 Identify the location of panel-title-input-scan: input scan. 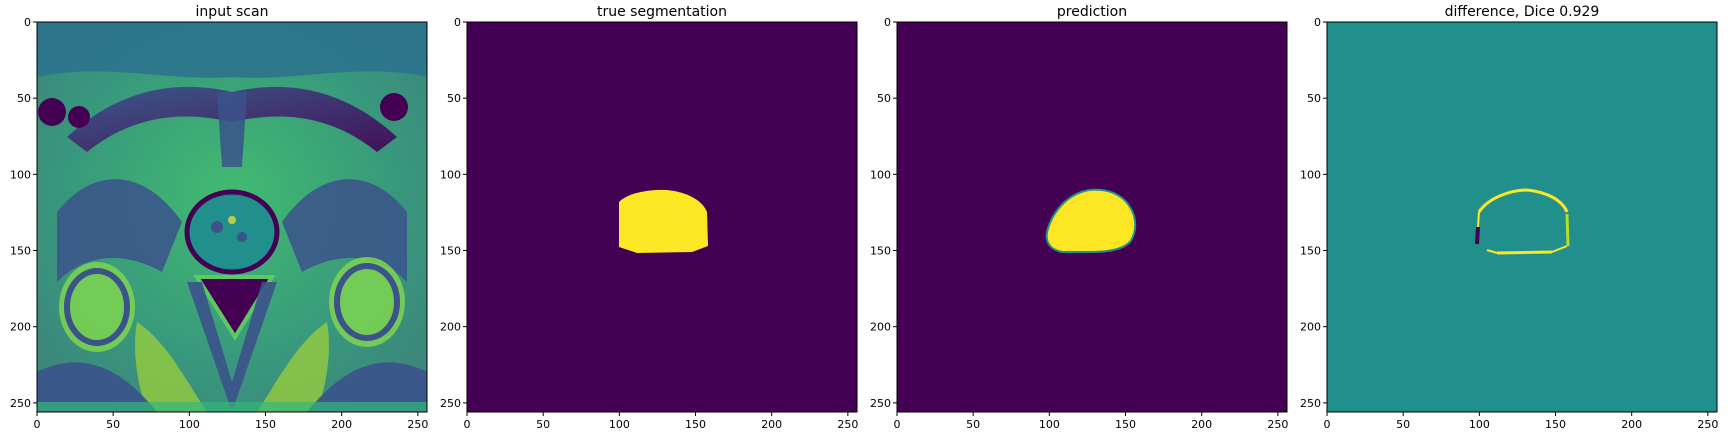
(232, 12).